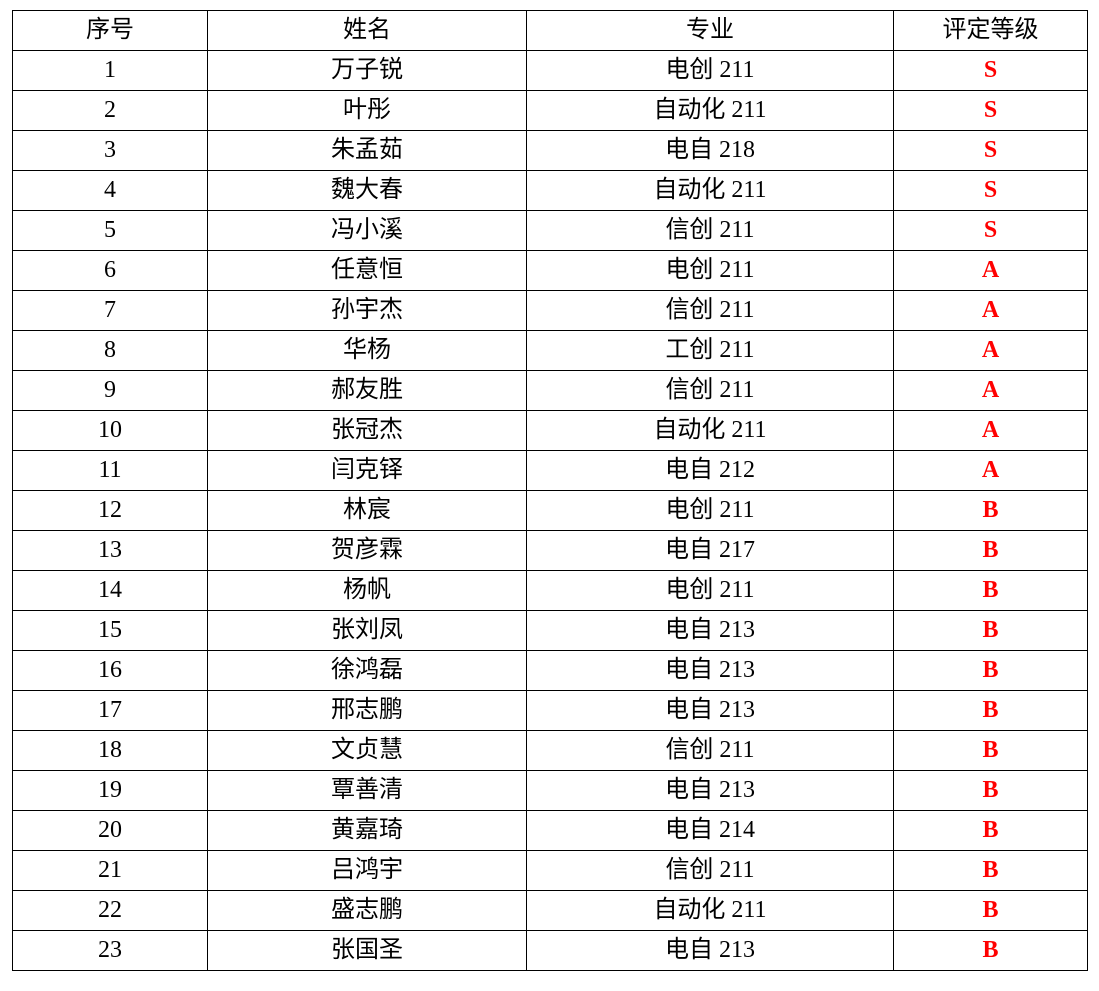 The width and height of the screenshot is (1099, 991). Describe the element at coordinates (367, 270) in the screenshot. I see `name-cell: 任意恒` at that location.